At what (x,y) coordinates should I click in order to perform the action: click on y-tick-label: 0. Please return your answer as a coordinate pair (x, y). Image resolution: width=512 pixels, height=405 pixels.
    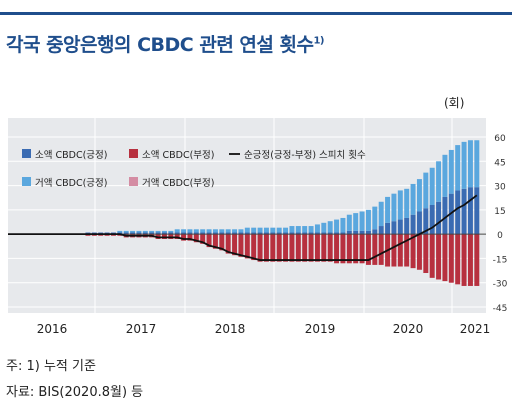
    Looking at the image, I should click on (500, 236).